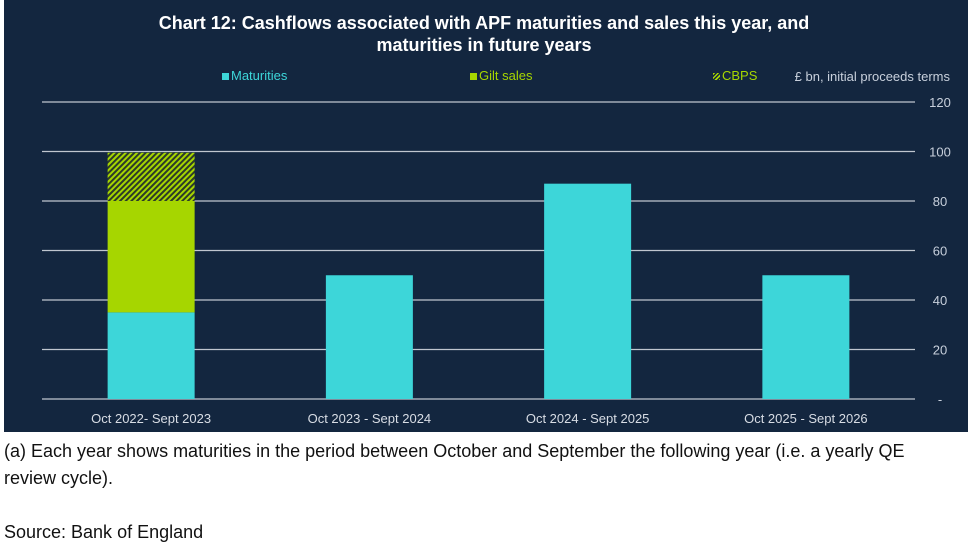 The image size is (968, 550). I want to click on x-tick-label: Oct 2023 - Sept 2024, so click(370, 418).